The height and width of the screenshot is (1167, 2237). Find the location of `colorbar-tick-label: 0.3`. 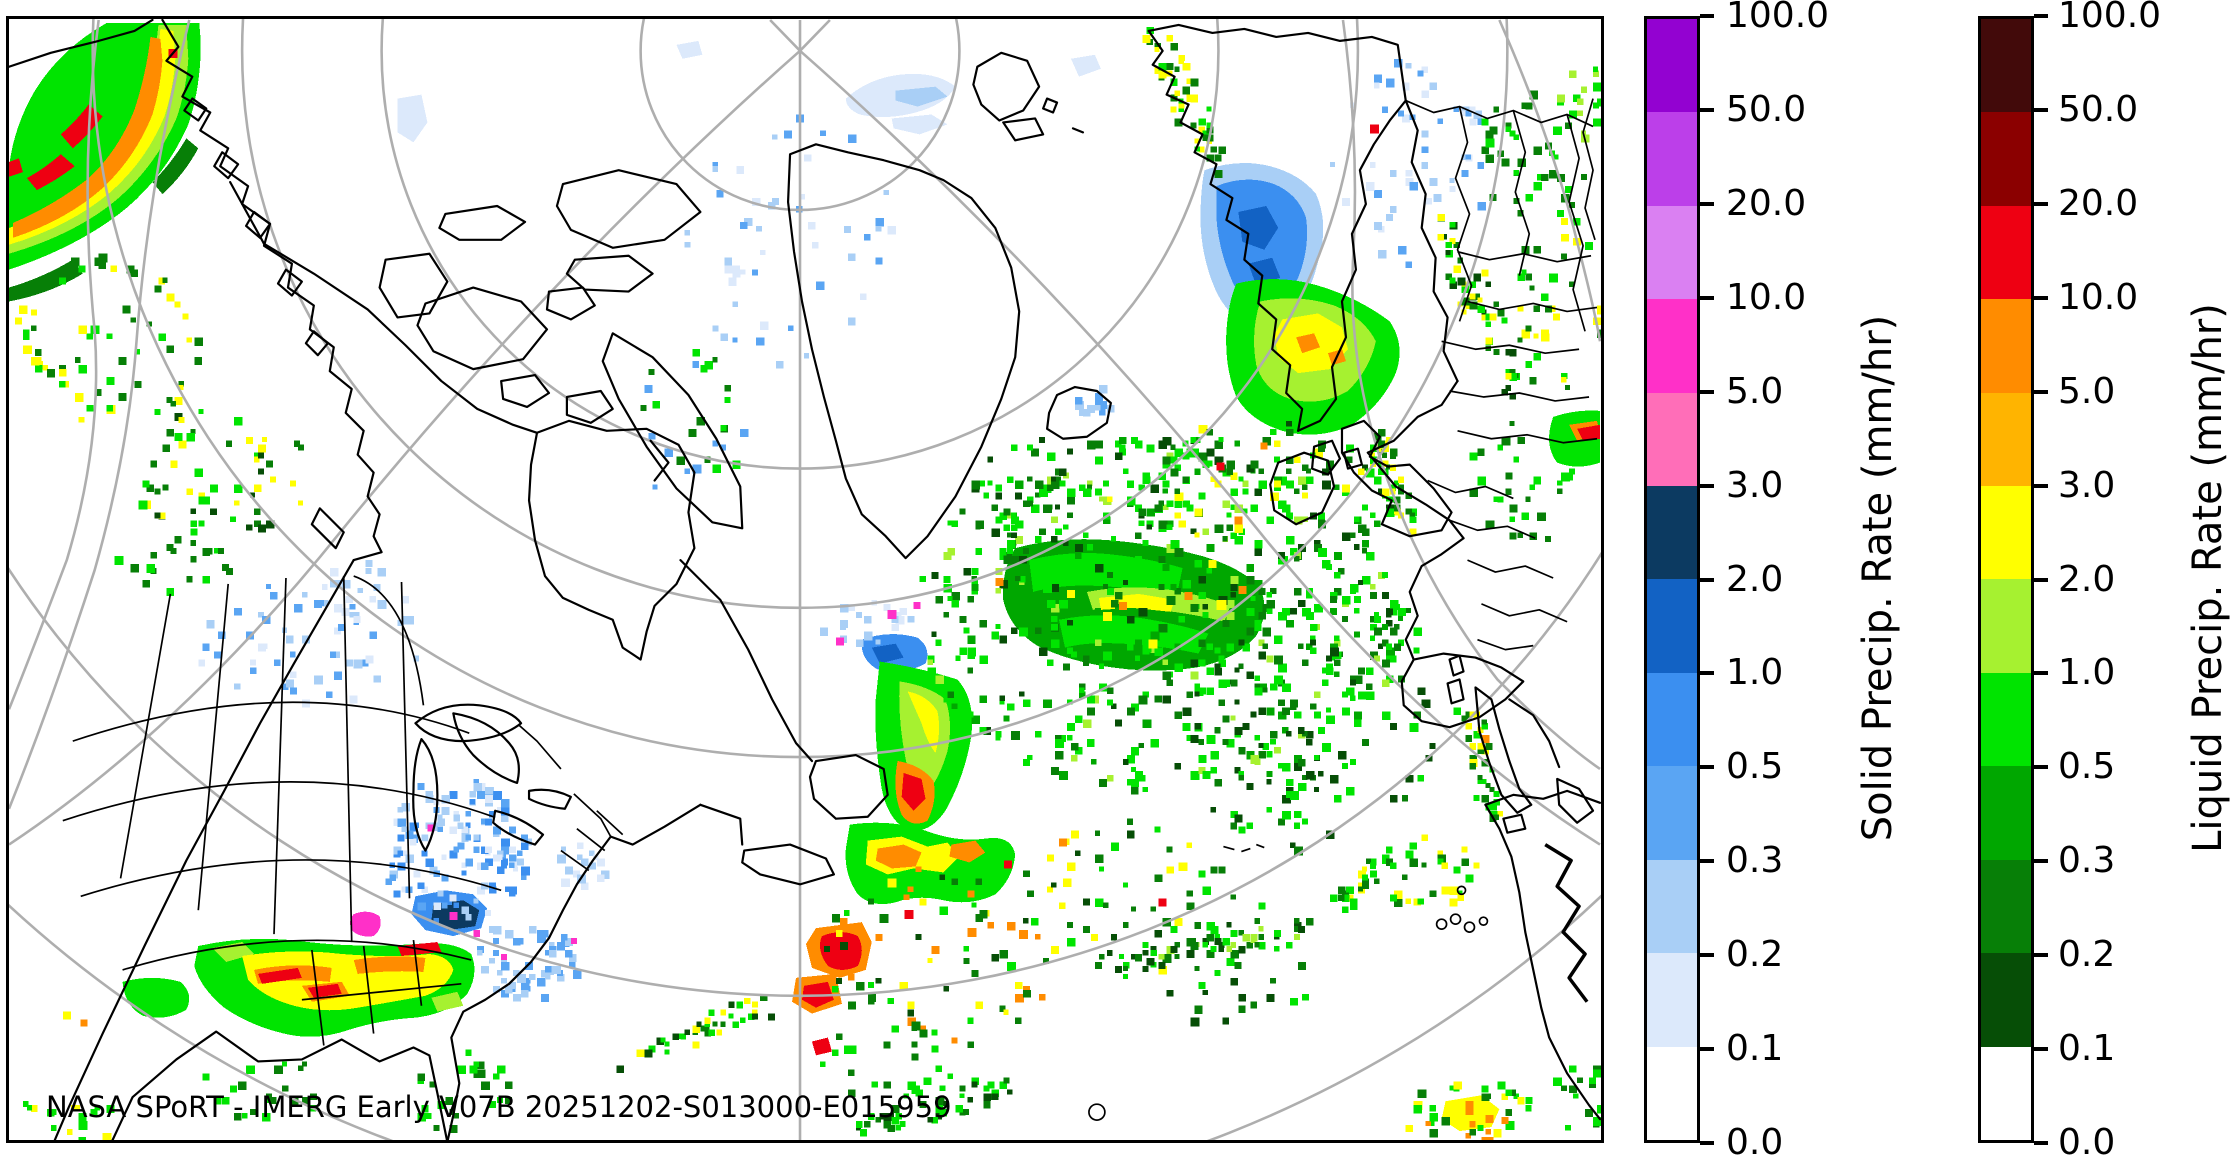

colorbar-tick-label: 0.3 is located at coordinates (2087, 861).